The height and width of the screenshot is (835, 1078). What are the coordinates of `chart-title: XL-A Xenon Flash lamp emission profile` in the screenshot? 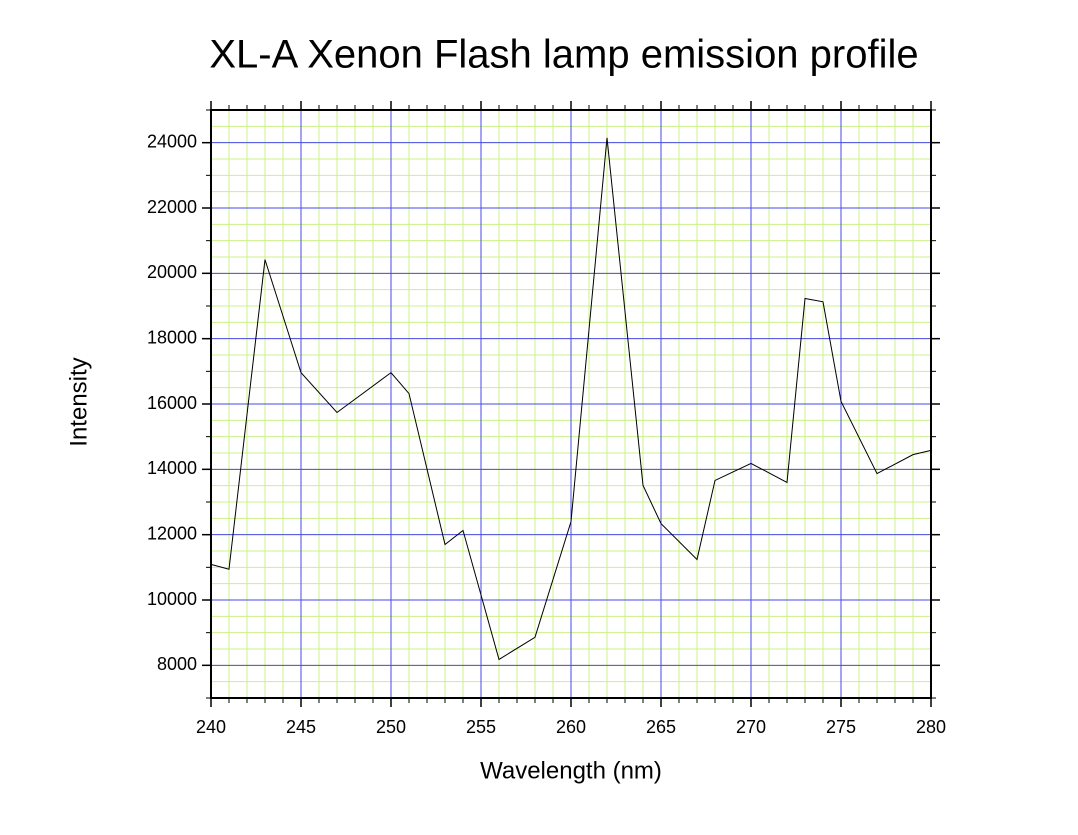 It's located at (563, 55).